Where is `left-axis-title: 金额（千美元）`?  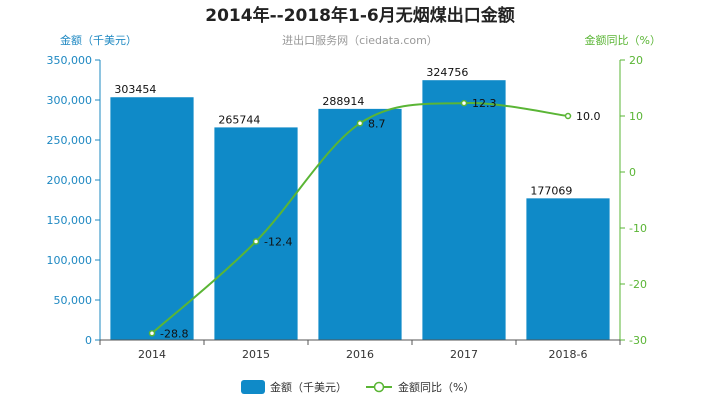 left-axis-title: 金额（千美元） is located at coordinates (98, 40).